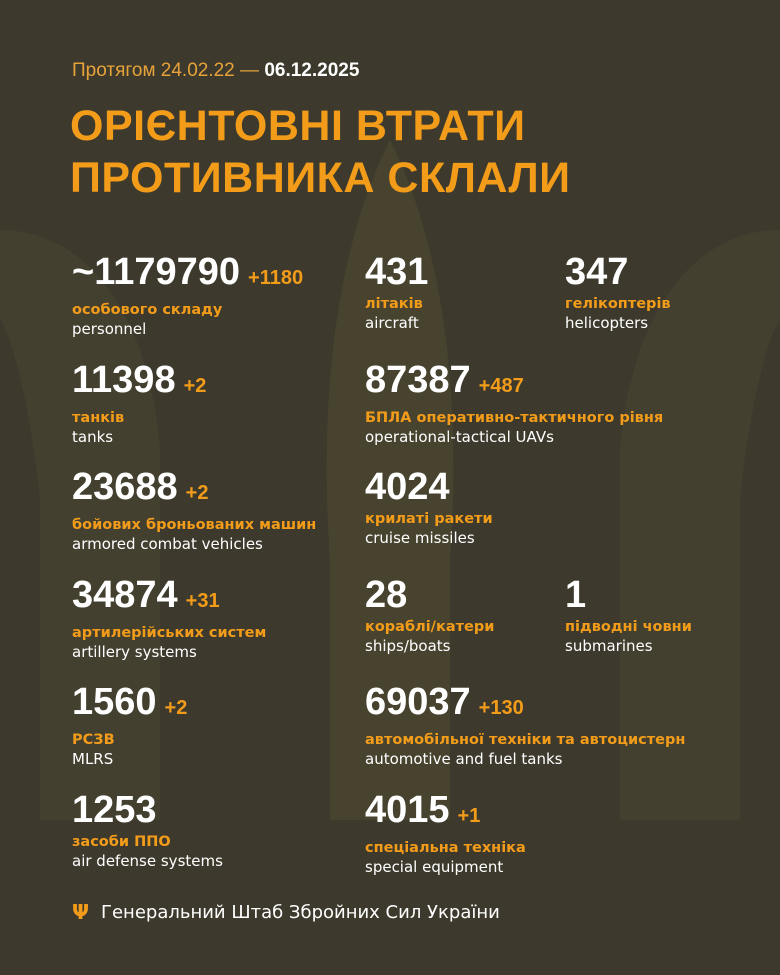  I want to click on stat-value: 23688 +2, so click(194, 490).